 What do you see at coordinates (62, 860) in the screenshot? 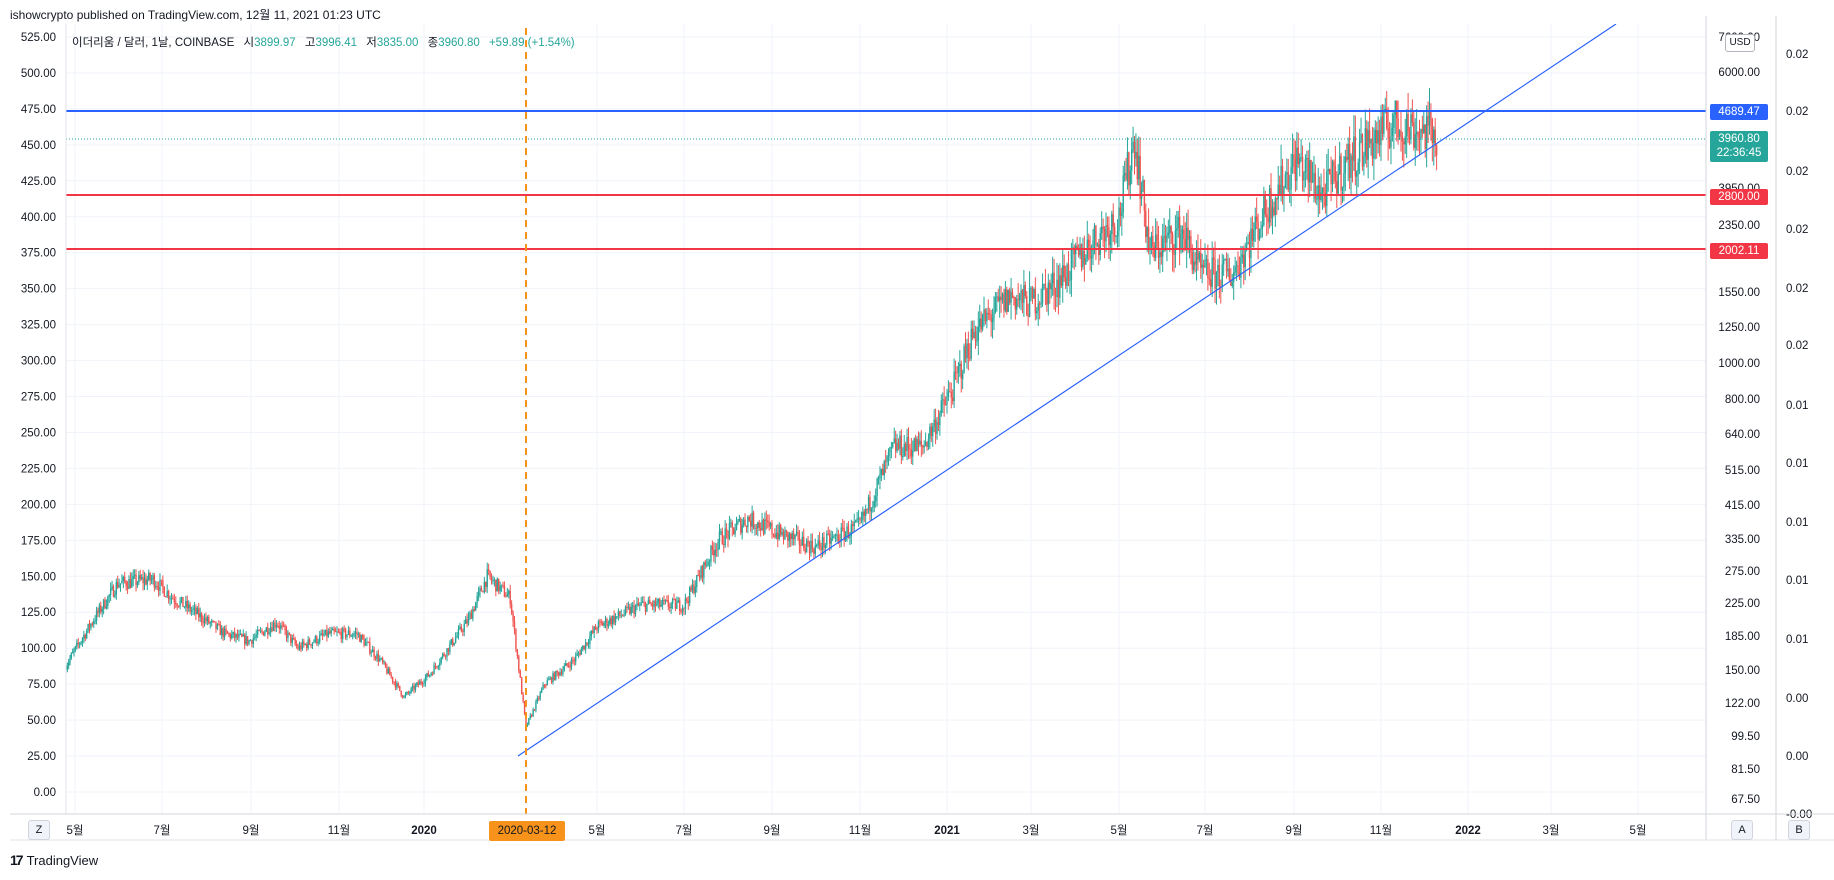
I see `brand-name: TradingView` at bounding box center [62, 860].